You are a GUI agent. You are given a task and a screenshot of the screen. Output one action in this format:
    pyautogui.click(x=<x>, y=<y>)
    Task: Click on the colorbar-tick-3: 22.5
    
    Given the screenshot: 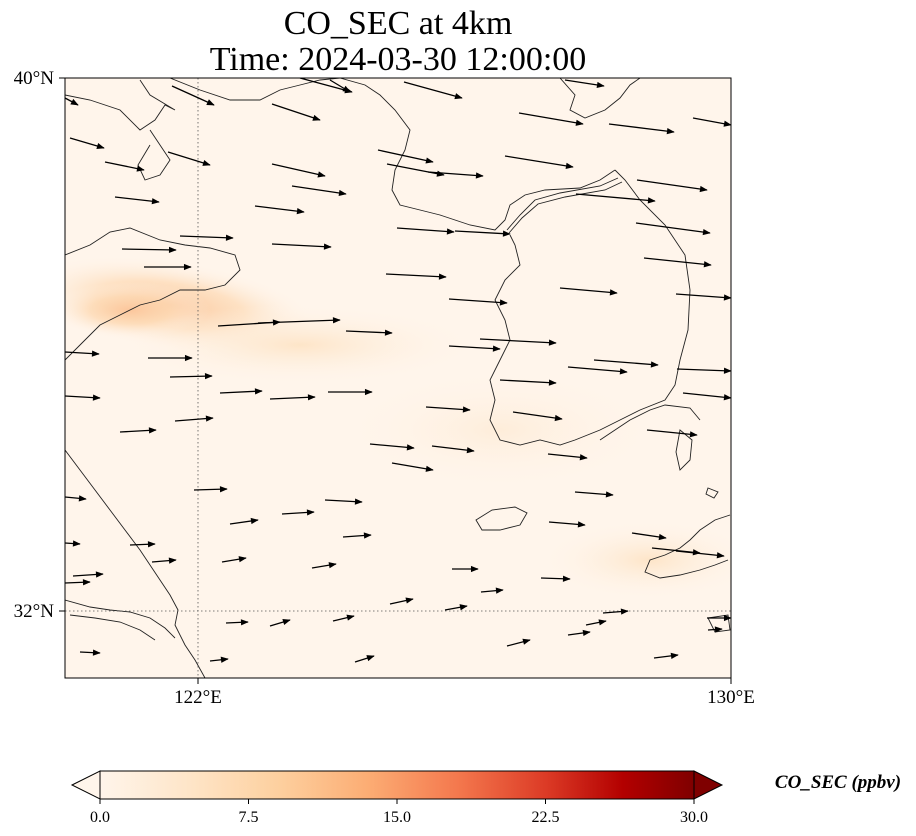 What is the action you would take?
    pyautogui.click(x=546, y=817)
    